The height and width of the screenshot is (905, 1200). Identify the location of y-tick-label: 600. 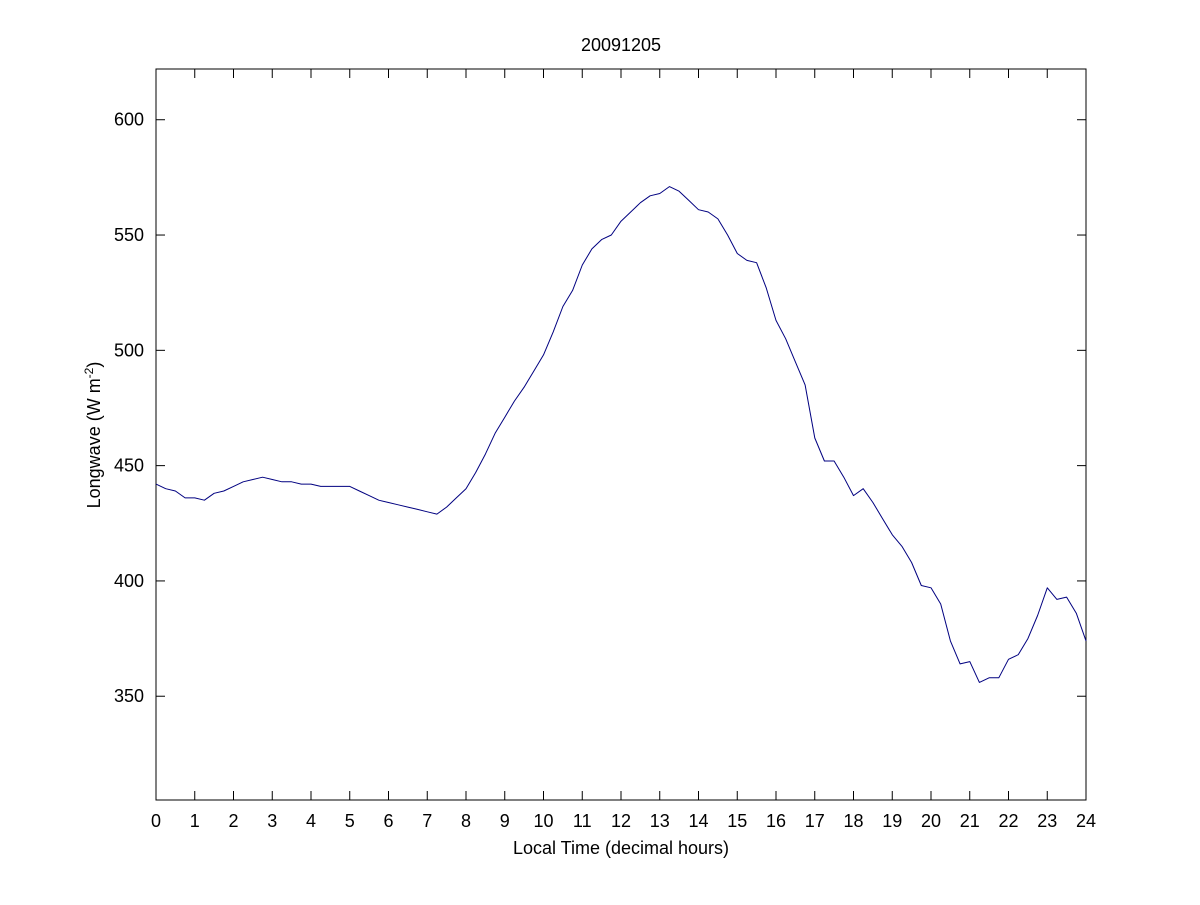
(129, 120).